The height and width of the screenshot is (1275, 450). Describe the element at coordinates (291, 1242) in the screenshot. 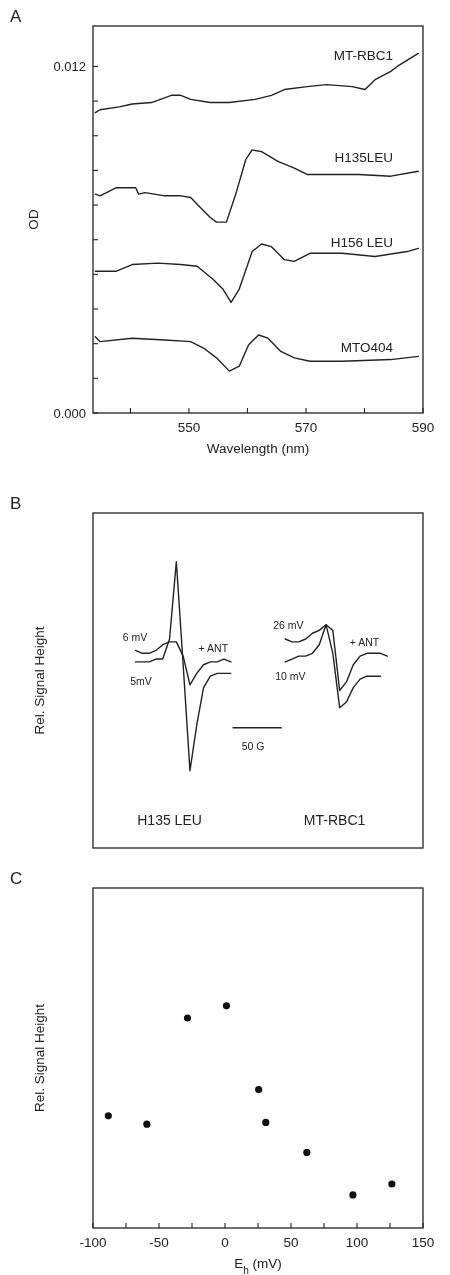

I see `x-tick-label: 50` at that location.